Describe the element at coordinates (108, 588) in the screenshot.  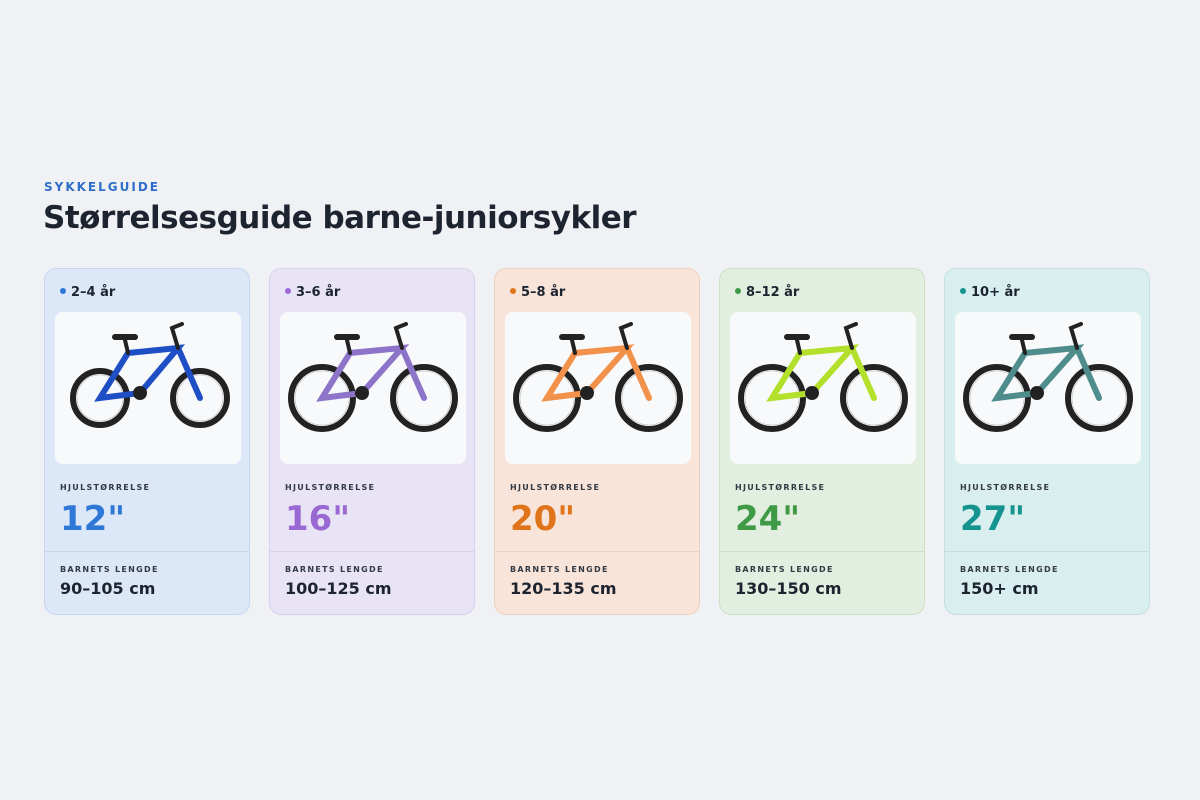
I see `length-value: 90–105 cm` at that location.